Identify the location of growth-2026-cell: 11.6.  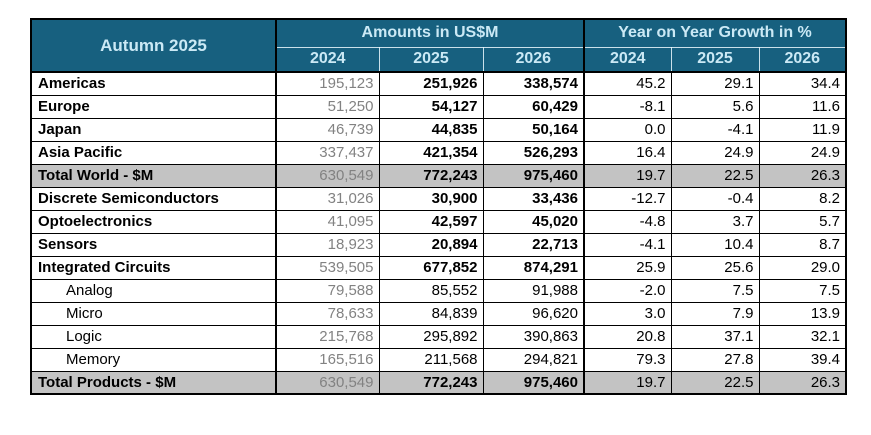
(802, 106).